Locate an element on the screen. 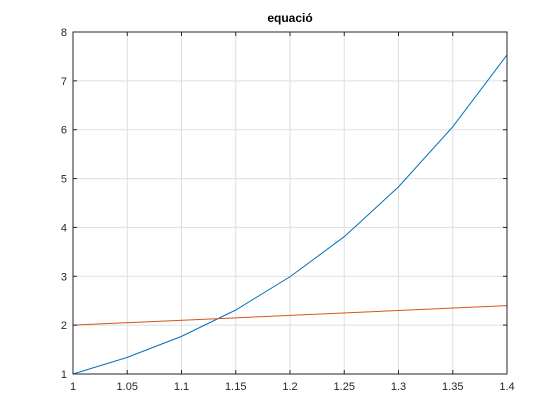  y-tick-label: 4 is located at coordinates (64, 228).